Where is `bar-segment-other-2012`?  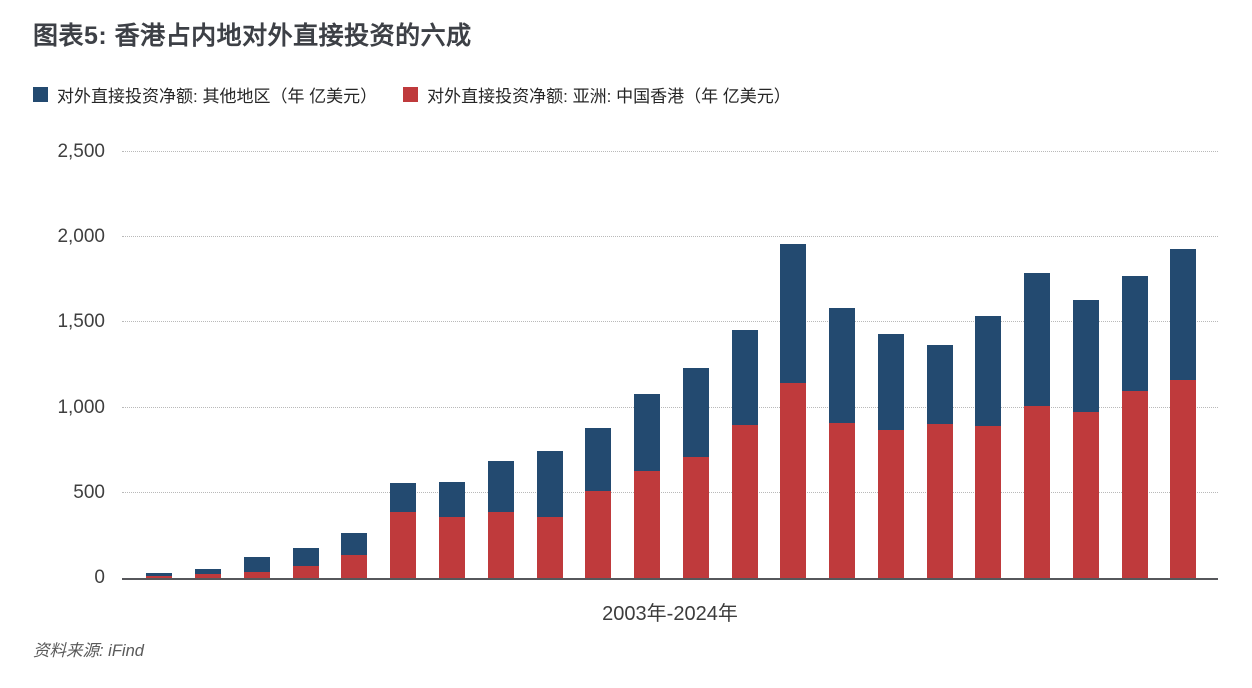 bar-segment-other-2012 is located at coordinates (598, 459).